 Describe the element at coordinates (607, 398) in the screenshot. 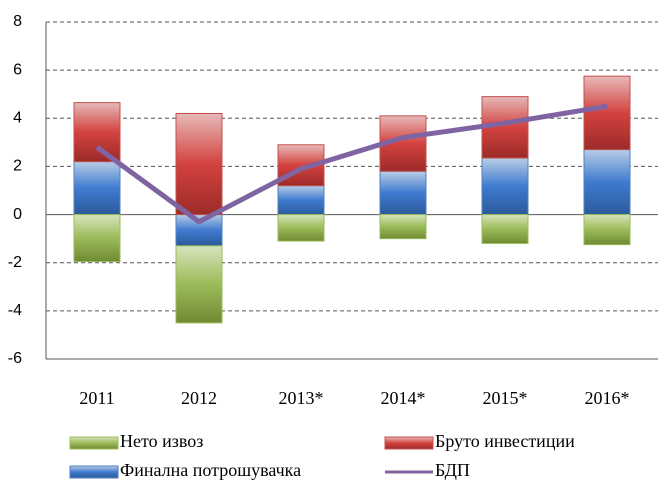

I see `x-tick-label: 2016*` at that location.